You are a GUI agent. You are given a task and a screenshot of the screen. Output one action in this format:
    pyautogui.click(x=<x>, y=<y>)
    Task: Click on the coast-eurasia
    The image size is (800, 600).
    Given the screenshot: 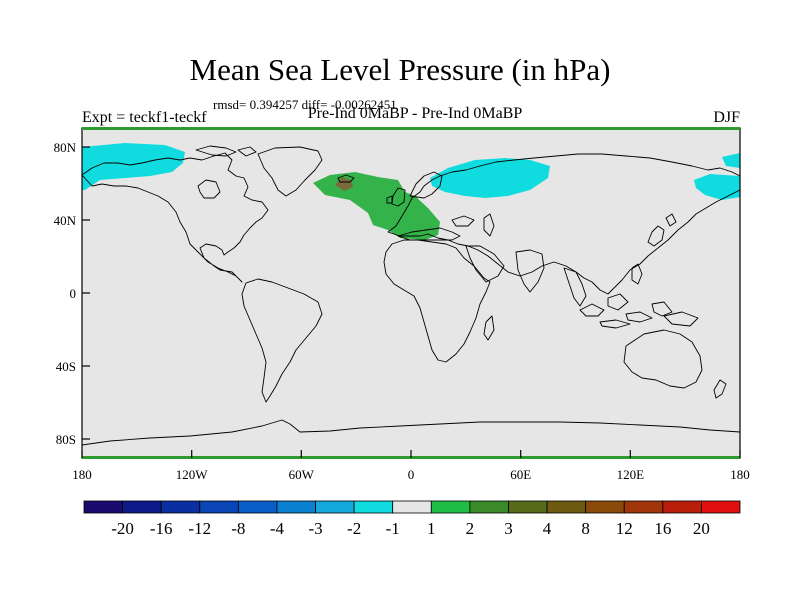 What is the action you would take?
    pyautogui.click(x=564, y=224)
    